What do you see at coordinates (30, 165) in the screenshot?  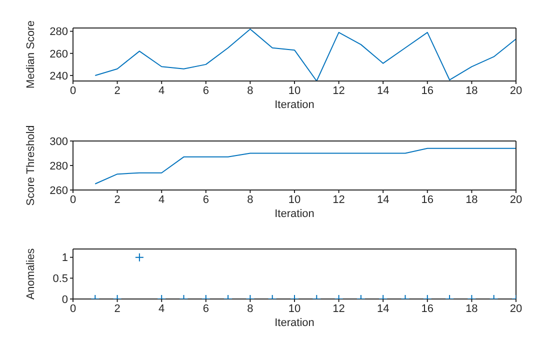 I see `y-axis-title: Score Threshold` at bounding box center [30, 165].